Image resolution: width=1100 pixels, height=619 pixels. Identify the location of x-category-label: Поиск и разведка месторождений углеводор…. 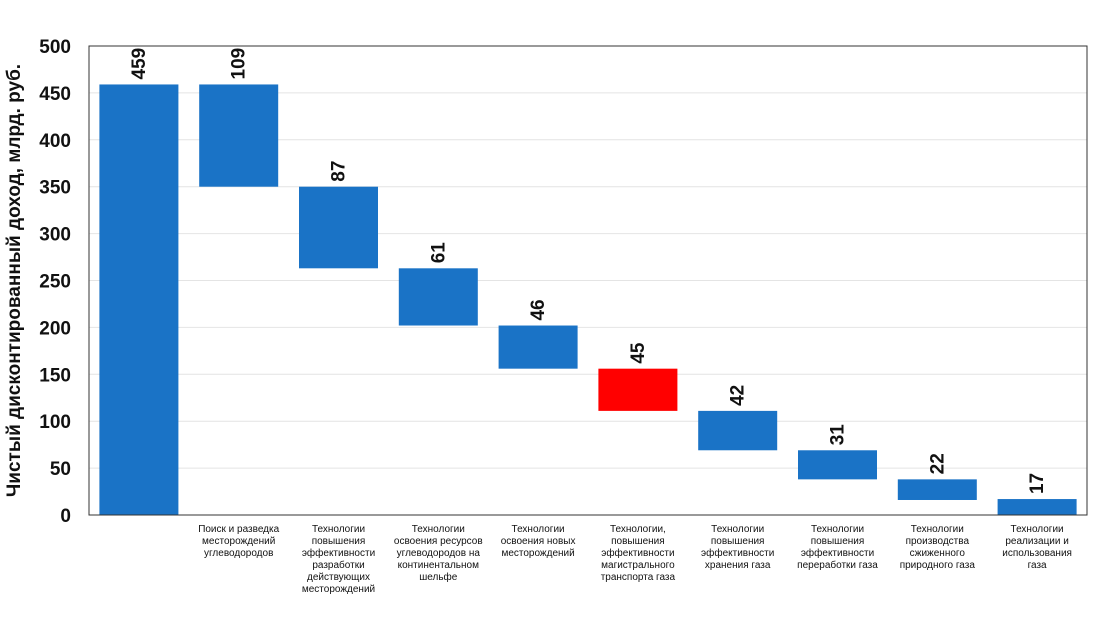
(239, 541).